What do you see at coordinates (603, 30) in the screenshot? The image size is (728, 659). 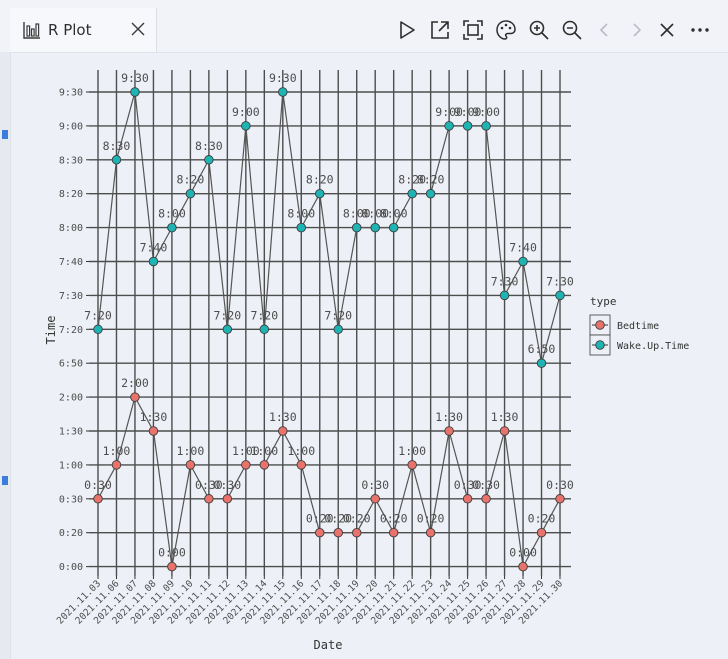 I see `chevron-left-icon` at bounding box center [603, 30].